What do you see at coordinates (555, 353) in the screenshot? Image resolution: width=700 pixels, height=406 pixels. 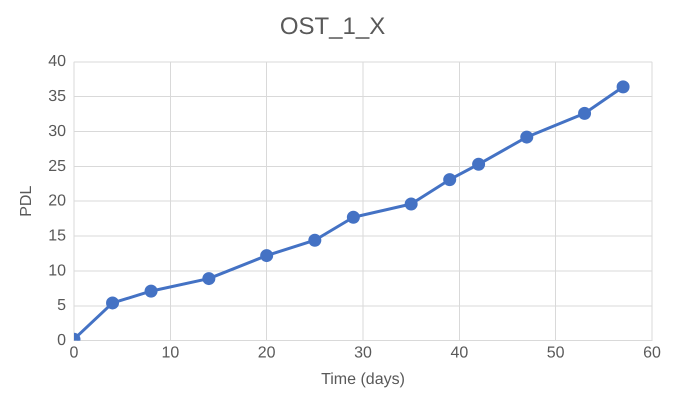 I see `x-tick-label: 50` at bounding box center [555, 353].